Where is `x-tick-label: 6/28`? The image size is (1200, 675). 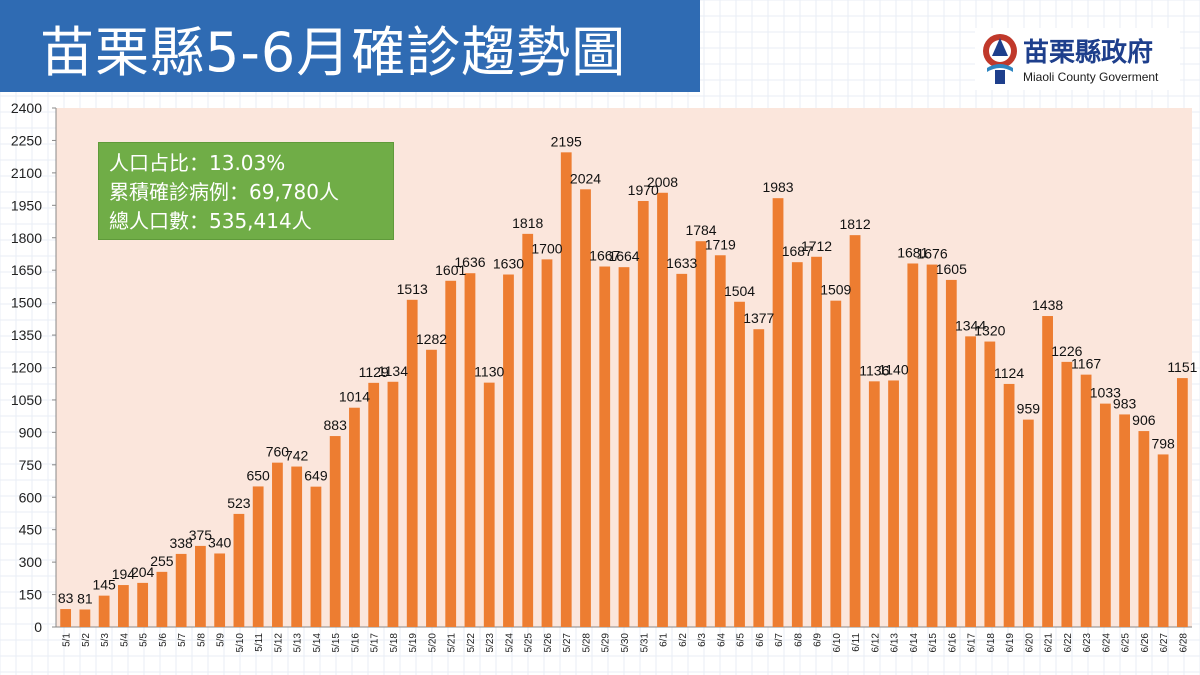 x-tick-label: 6/28 is located at coordinates (1183, 643).